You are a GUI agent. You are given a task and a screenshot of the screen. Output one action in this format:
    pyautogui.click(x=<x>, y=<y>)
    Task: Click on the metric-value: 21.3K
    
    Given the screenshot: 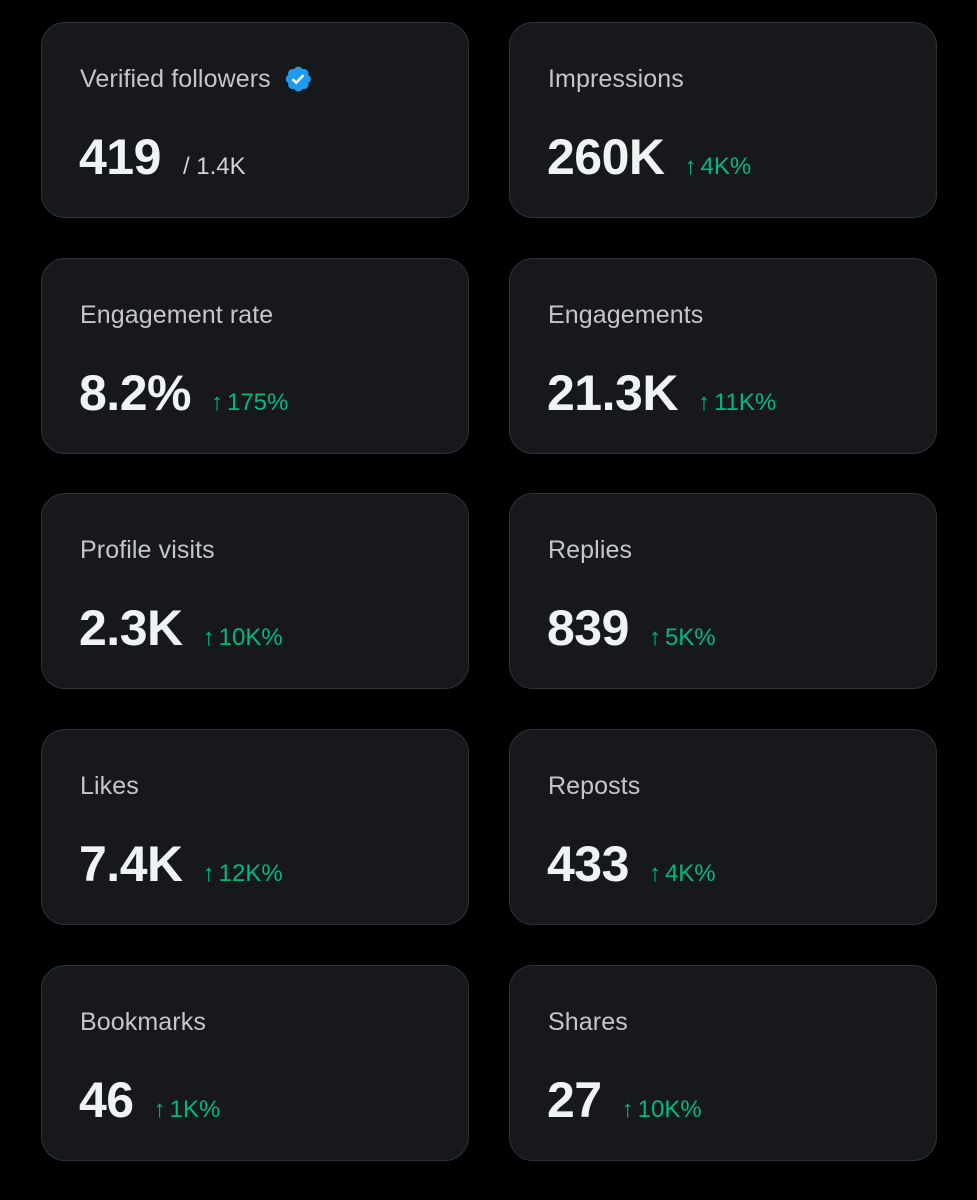 What is the action you would take?
    pyautogui.click(x=612, y=393)
    